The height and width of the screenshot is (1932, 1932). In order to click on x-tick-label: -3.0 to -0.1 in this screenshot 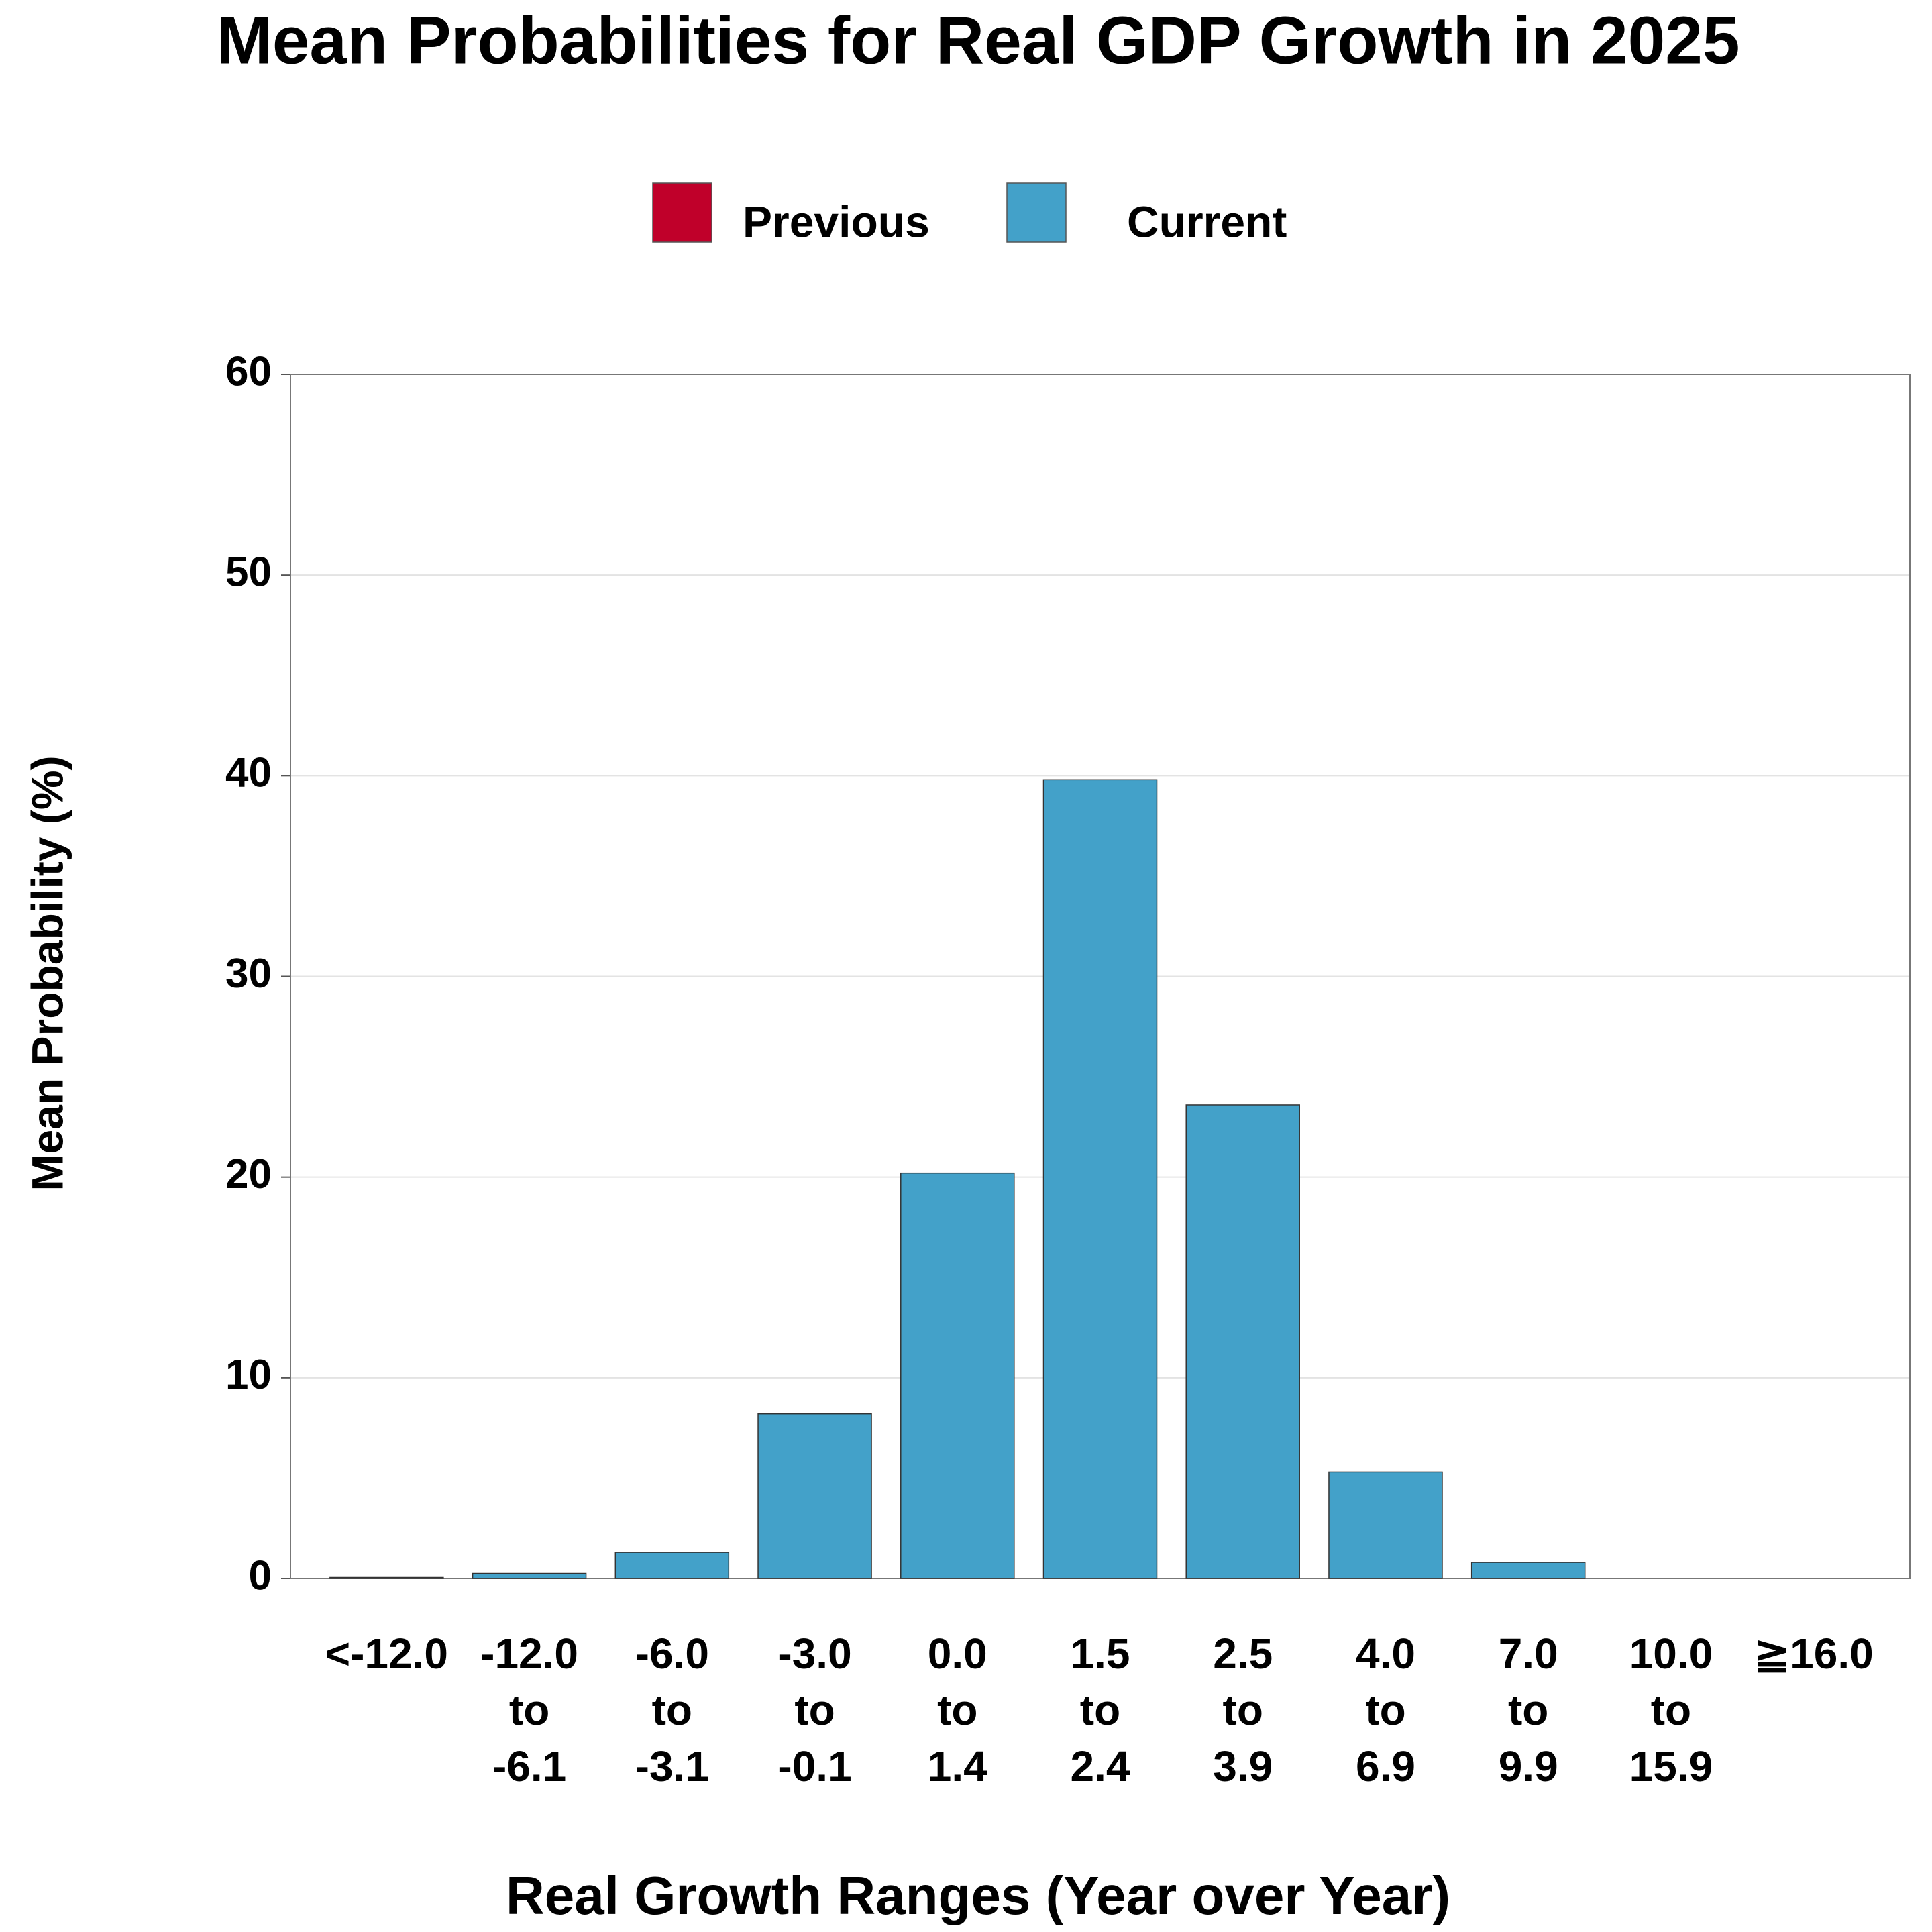, I will do `click(814, 1709)`.